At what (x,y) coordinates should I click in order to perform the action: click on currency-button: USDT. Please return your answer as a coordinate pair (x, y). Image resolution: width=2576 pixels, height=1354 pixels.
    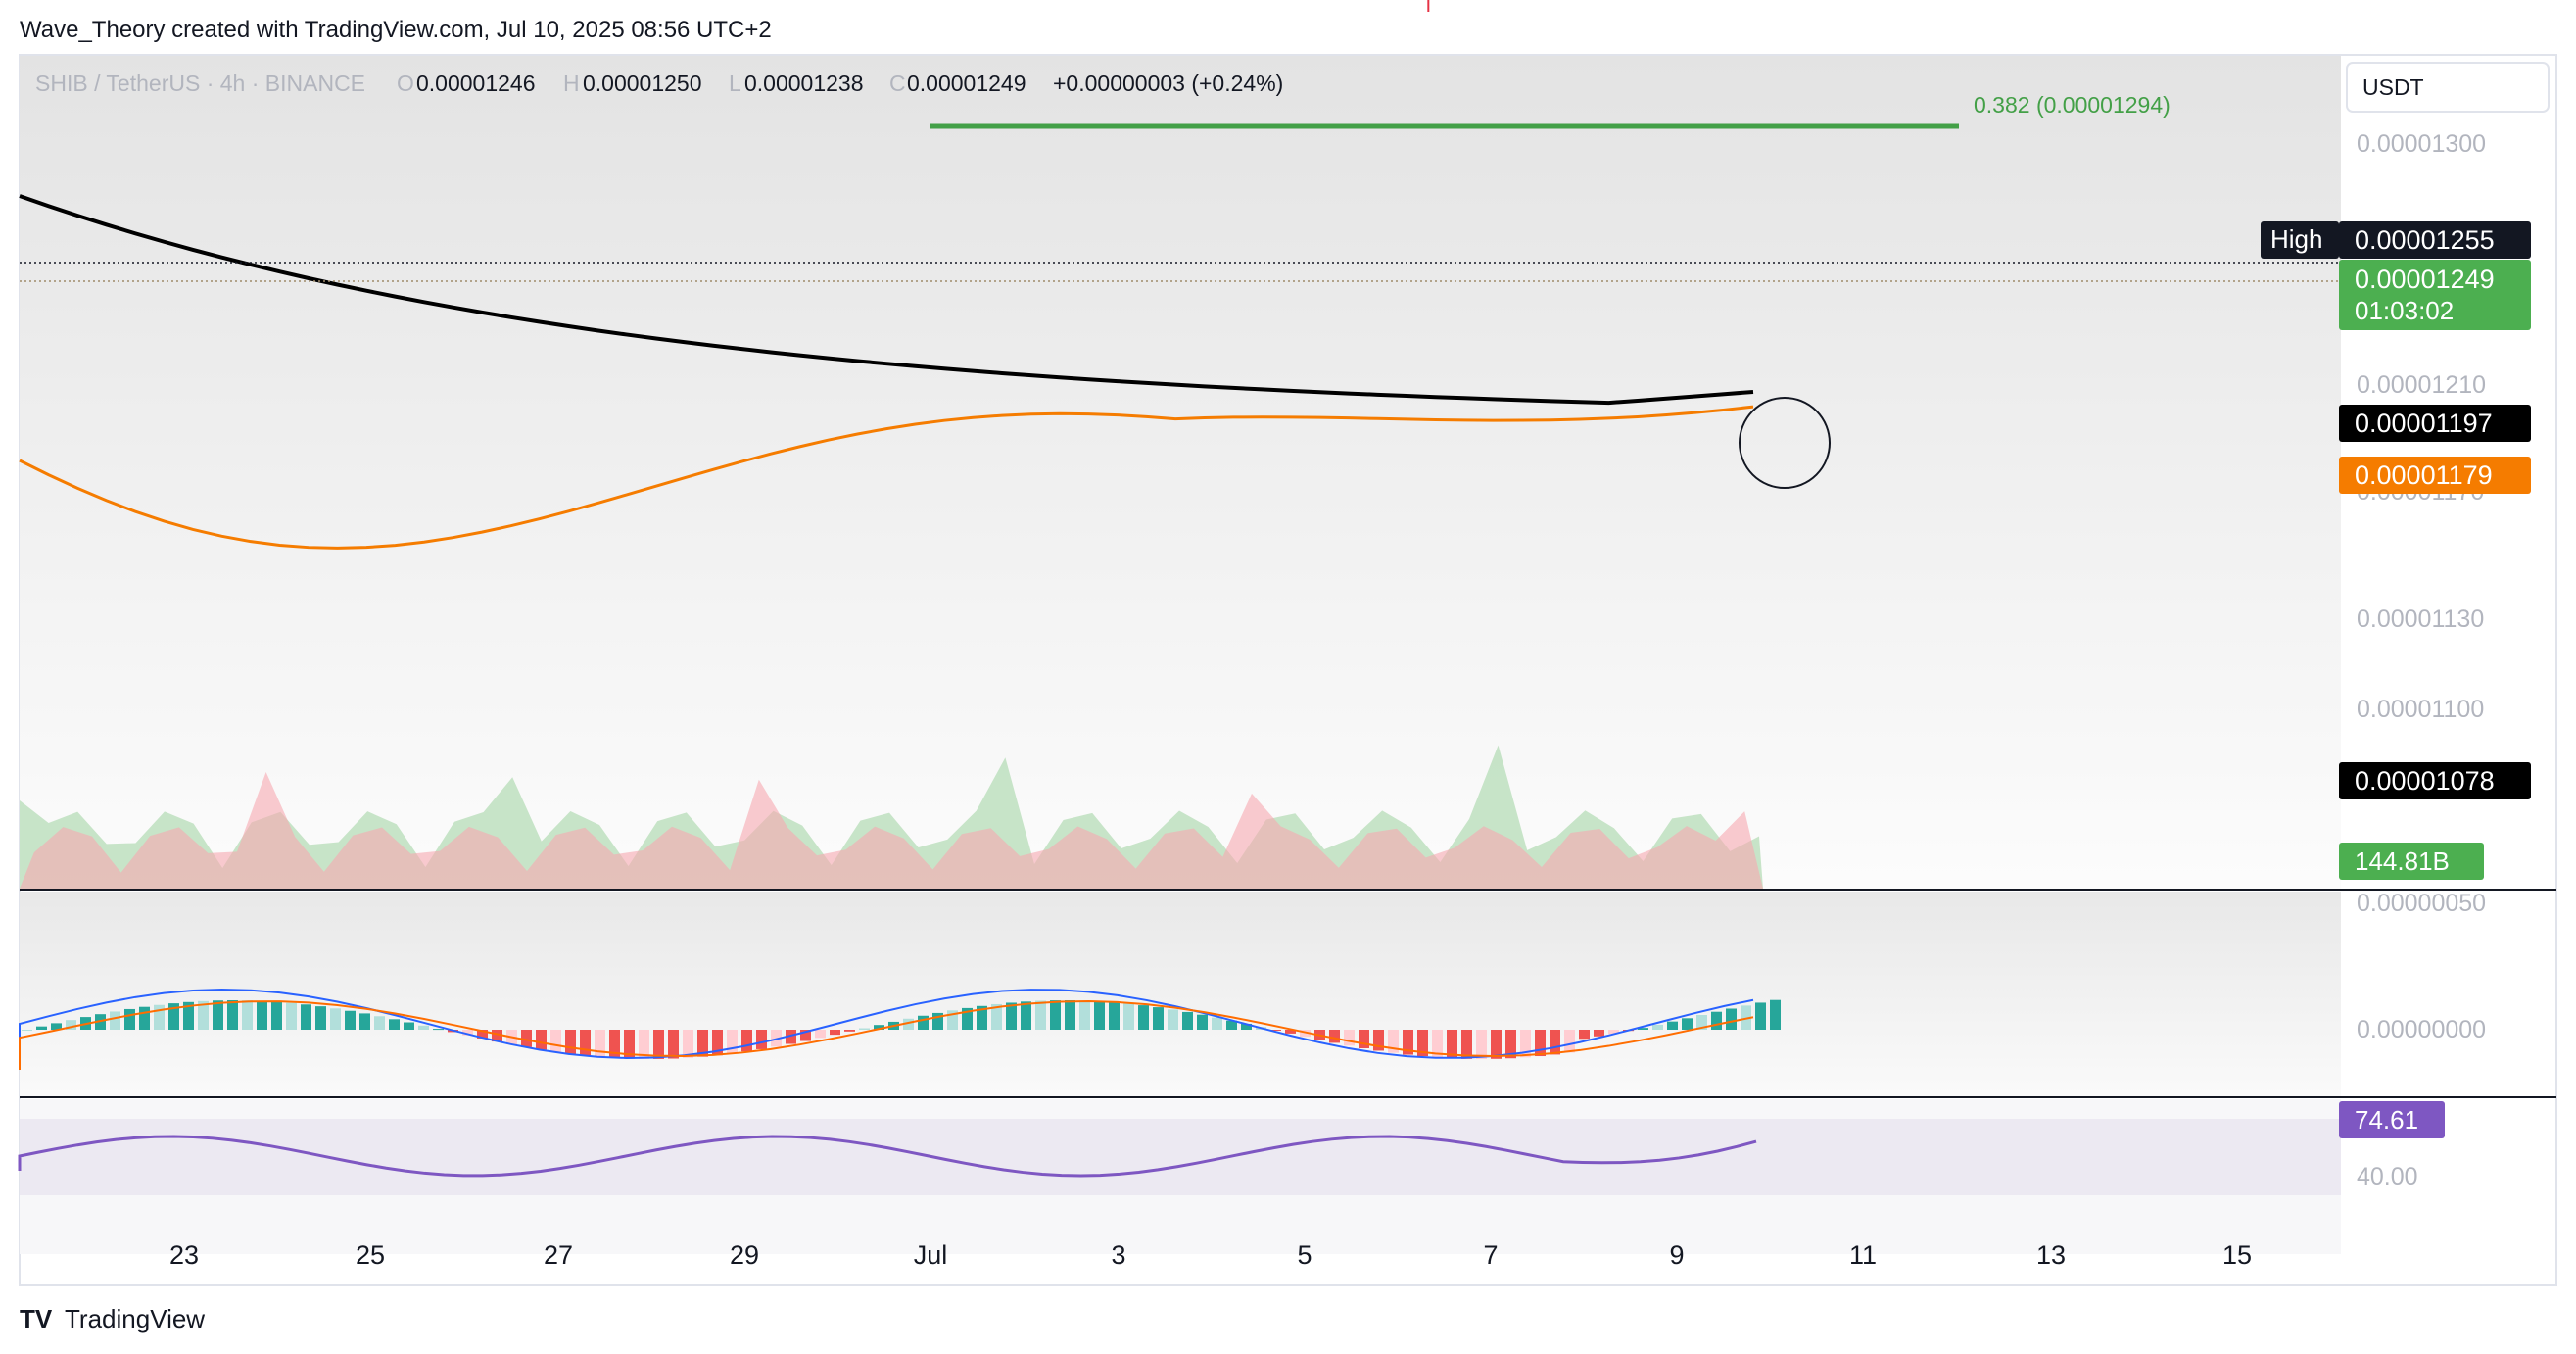
    Looking at the image, I should click on (2448, 87).